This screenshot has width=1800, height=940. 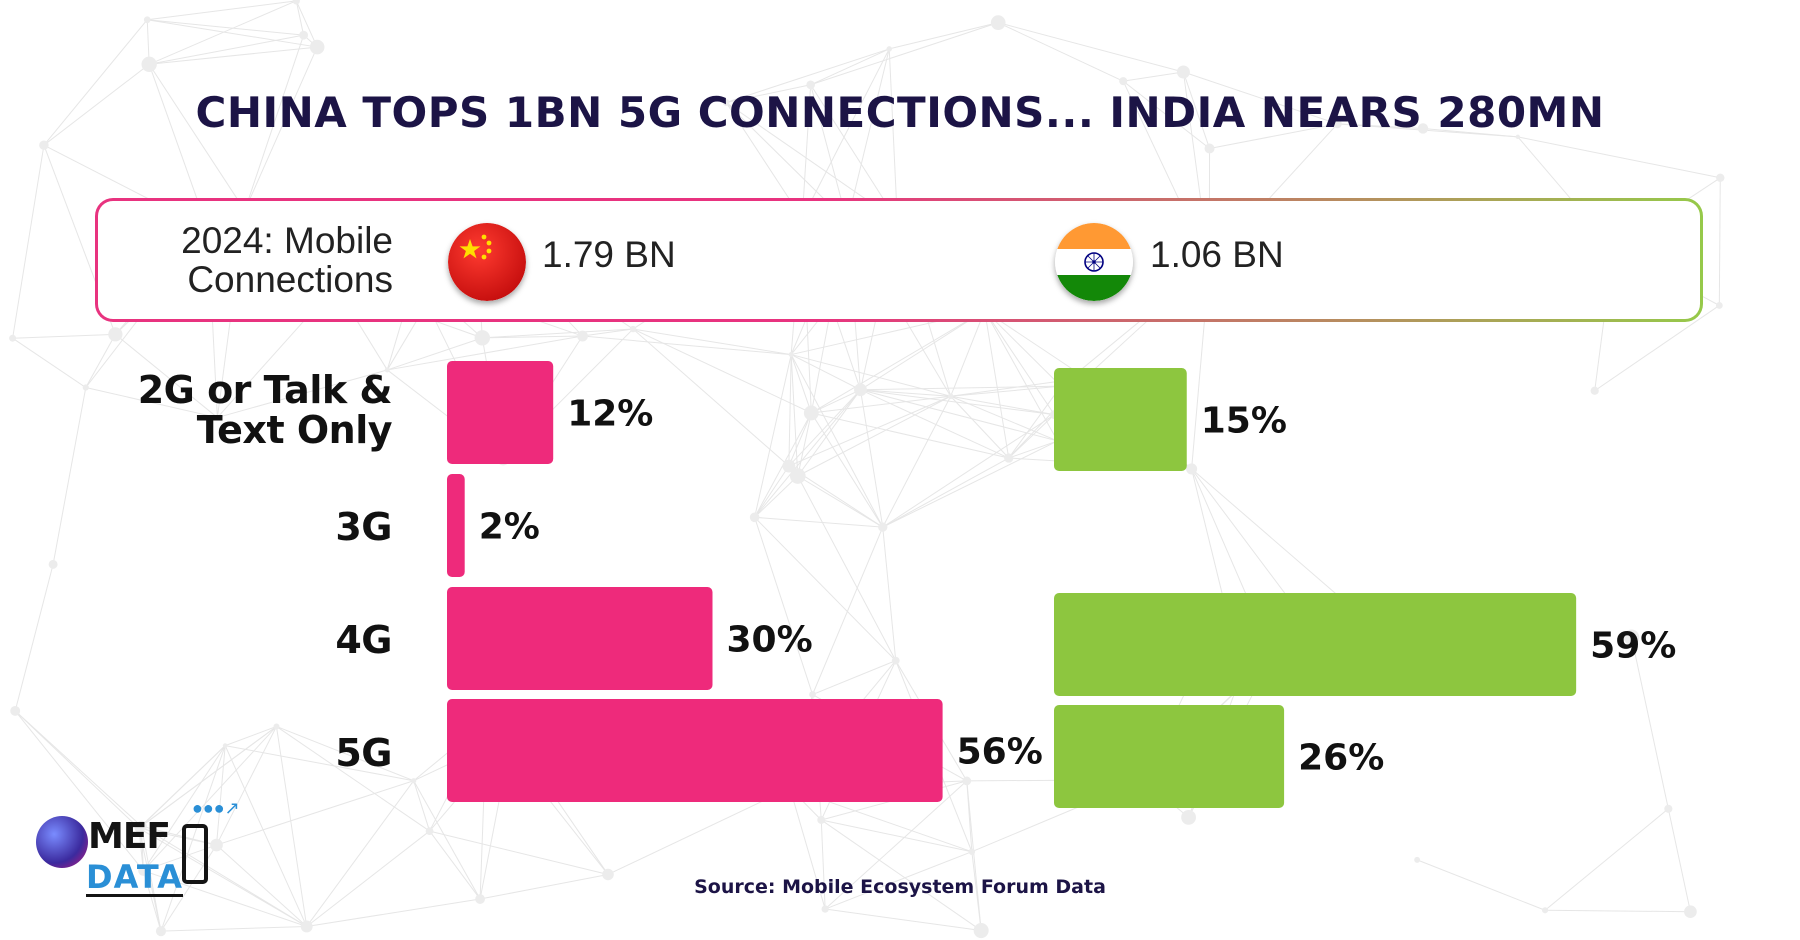 I want to click on india-bar-4g, so click(x=1315, y=644).